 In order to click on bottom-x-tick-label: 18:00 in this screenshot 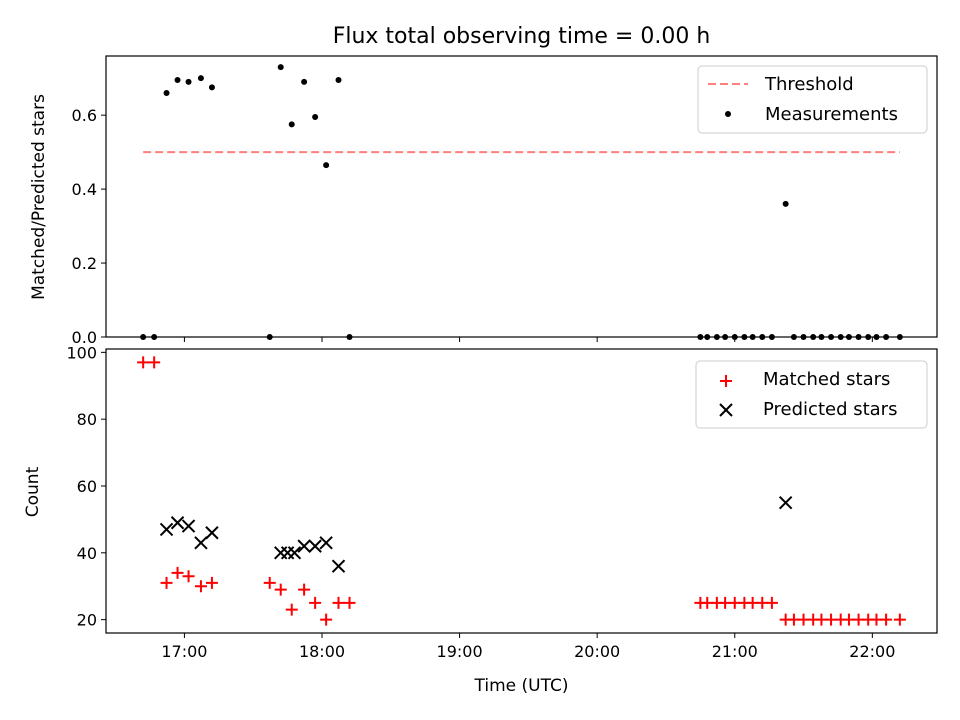, I will do `click(322, 651)`.